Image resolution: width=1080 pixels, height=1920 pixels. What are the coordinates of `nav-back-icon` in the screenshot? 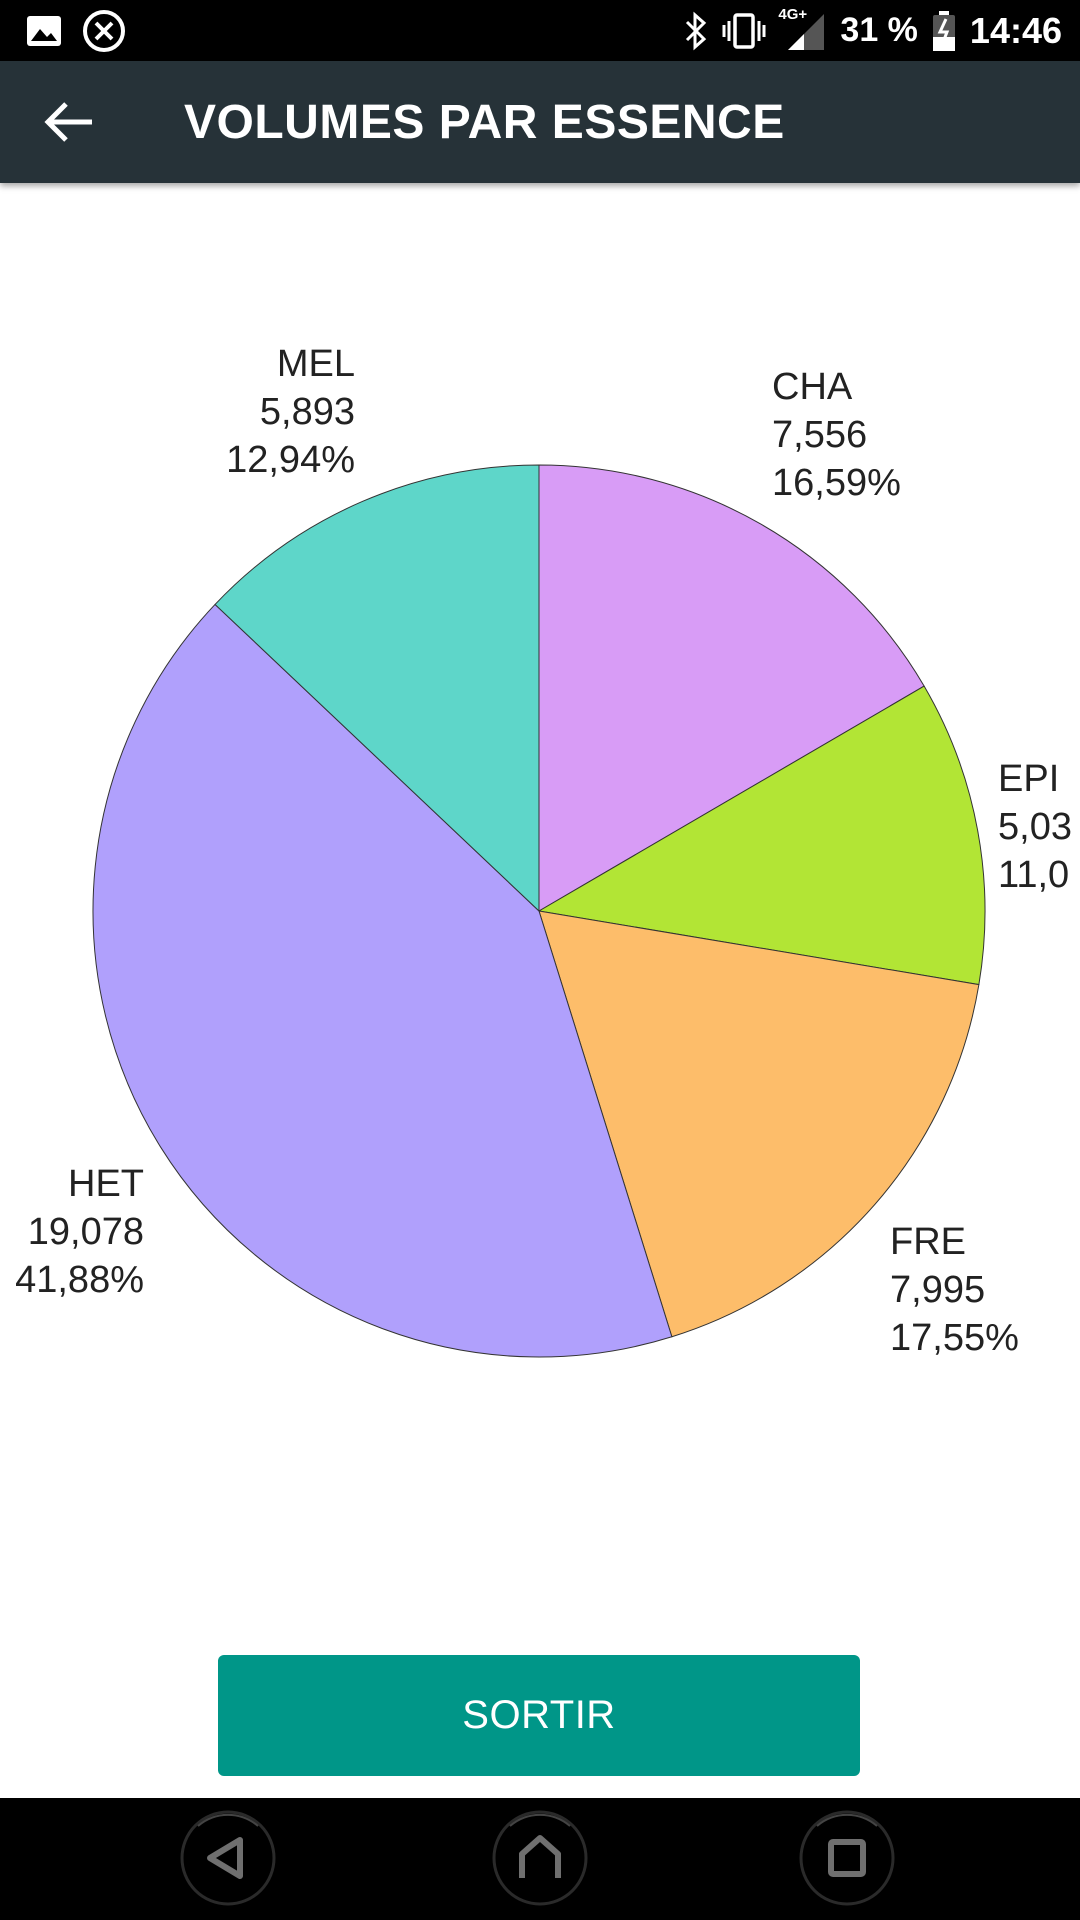 It's located at (228, 1858).